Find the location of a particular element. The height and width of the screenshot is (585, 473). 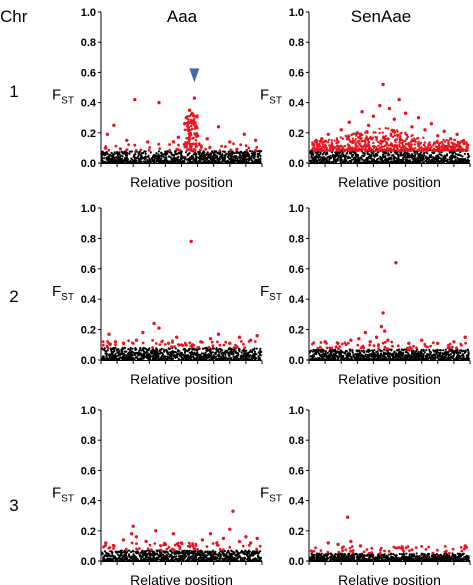

chr-header: Chr is located at coordinates (14, 16).